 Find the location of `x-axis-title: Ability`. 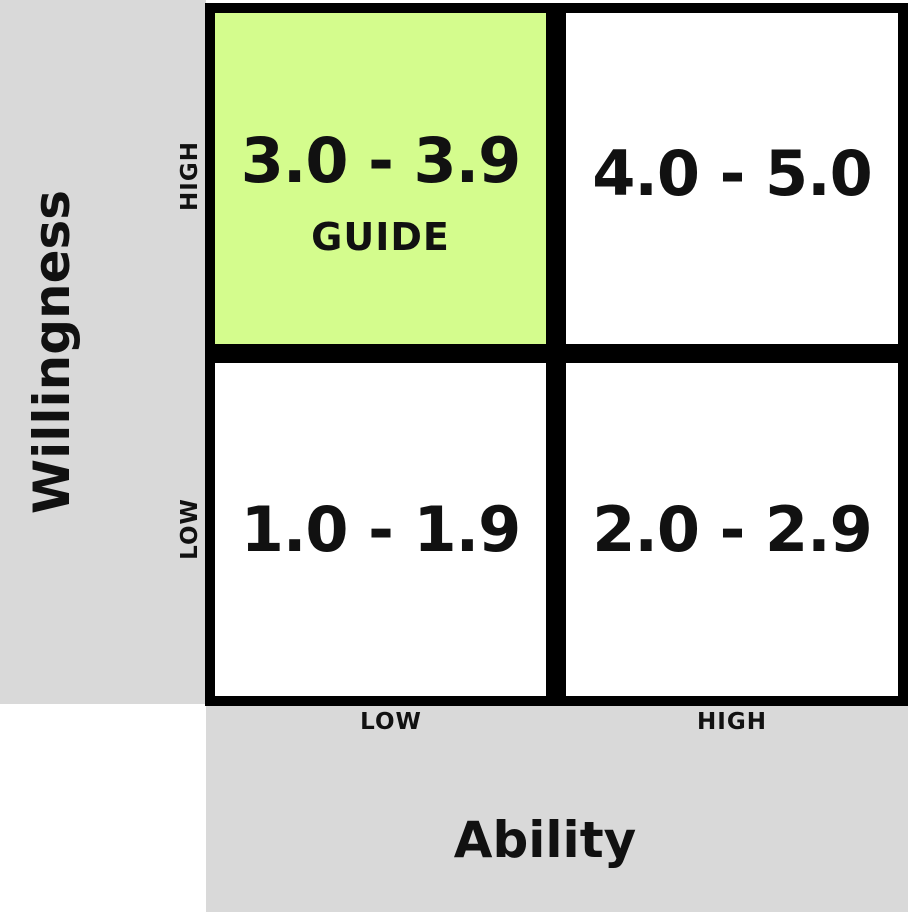

x-axis-title: Ability is located at coordinates (545, 840).